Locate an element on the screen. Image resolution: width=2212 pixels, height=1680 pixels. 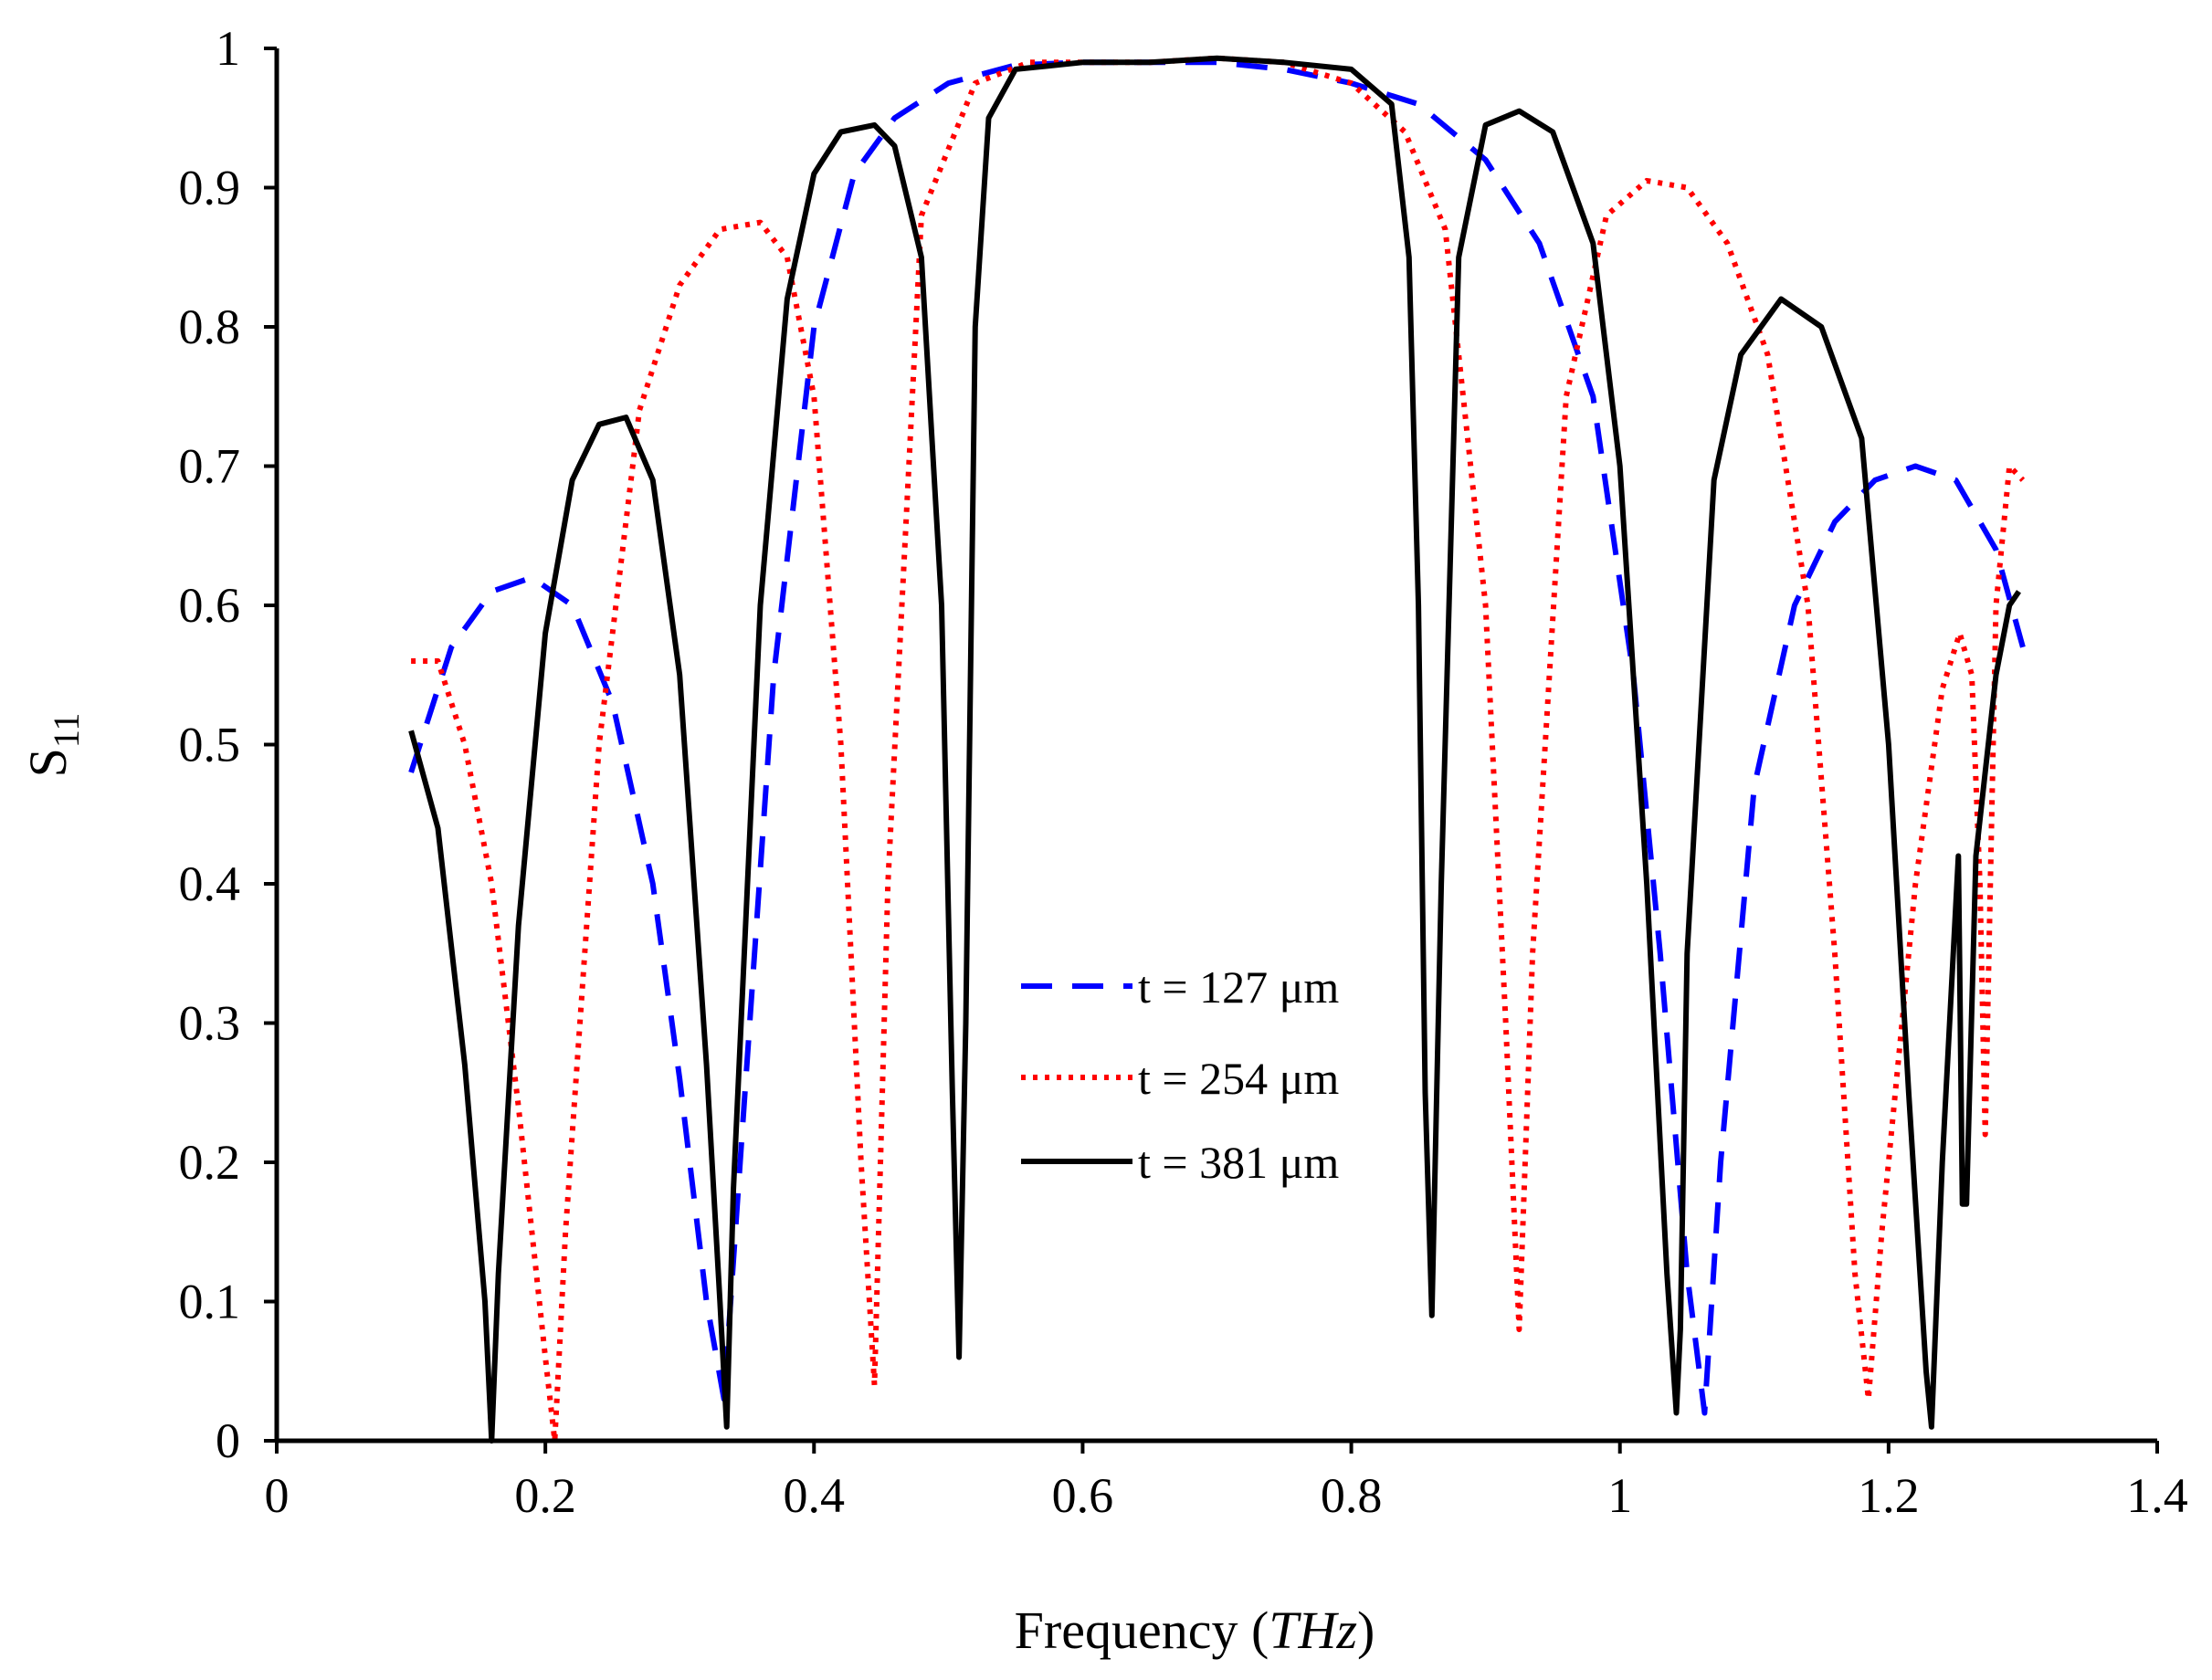
x-axis-unit-close: ) is located at coordinates (1366, 1630).